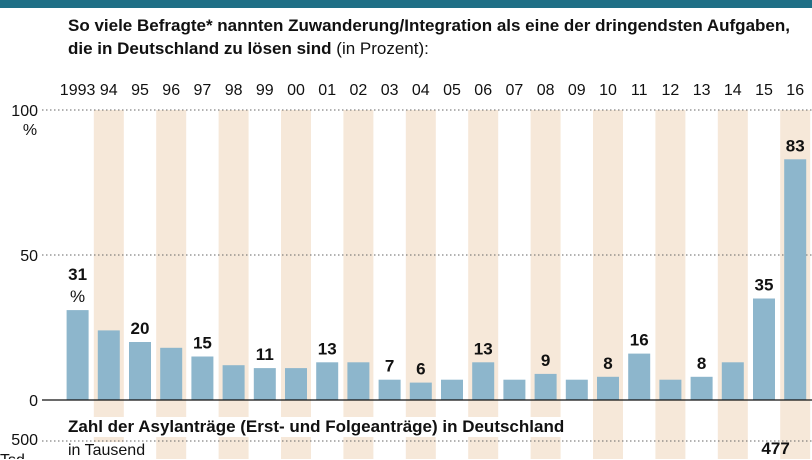 This screenshot has height=460, width=812. What do you see at coordinates (775, 448) in the screenshot?
I see `lower-data-label: 477` at bounding box center [775, 448].